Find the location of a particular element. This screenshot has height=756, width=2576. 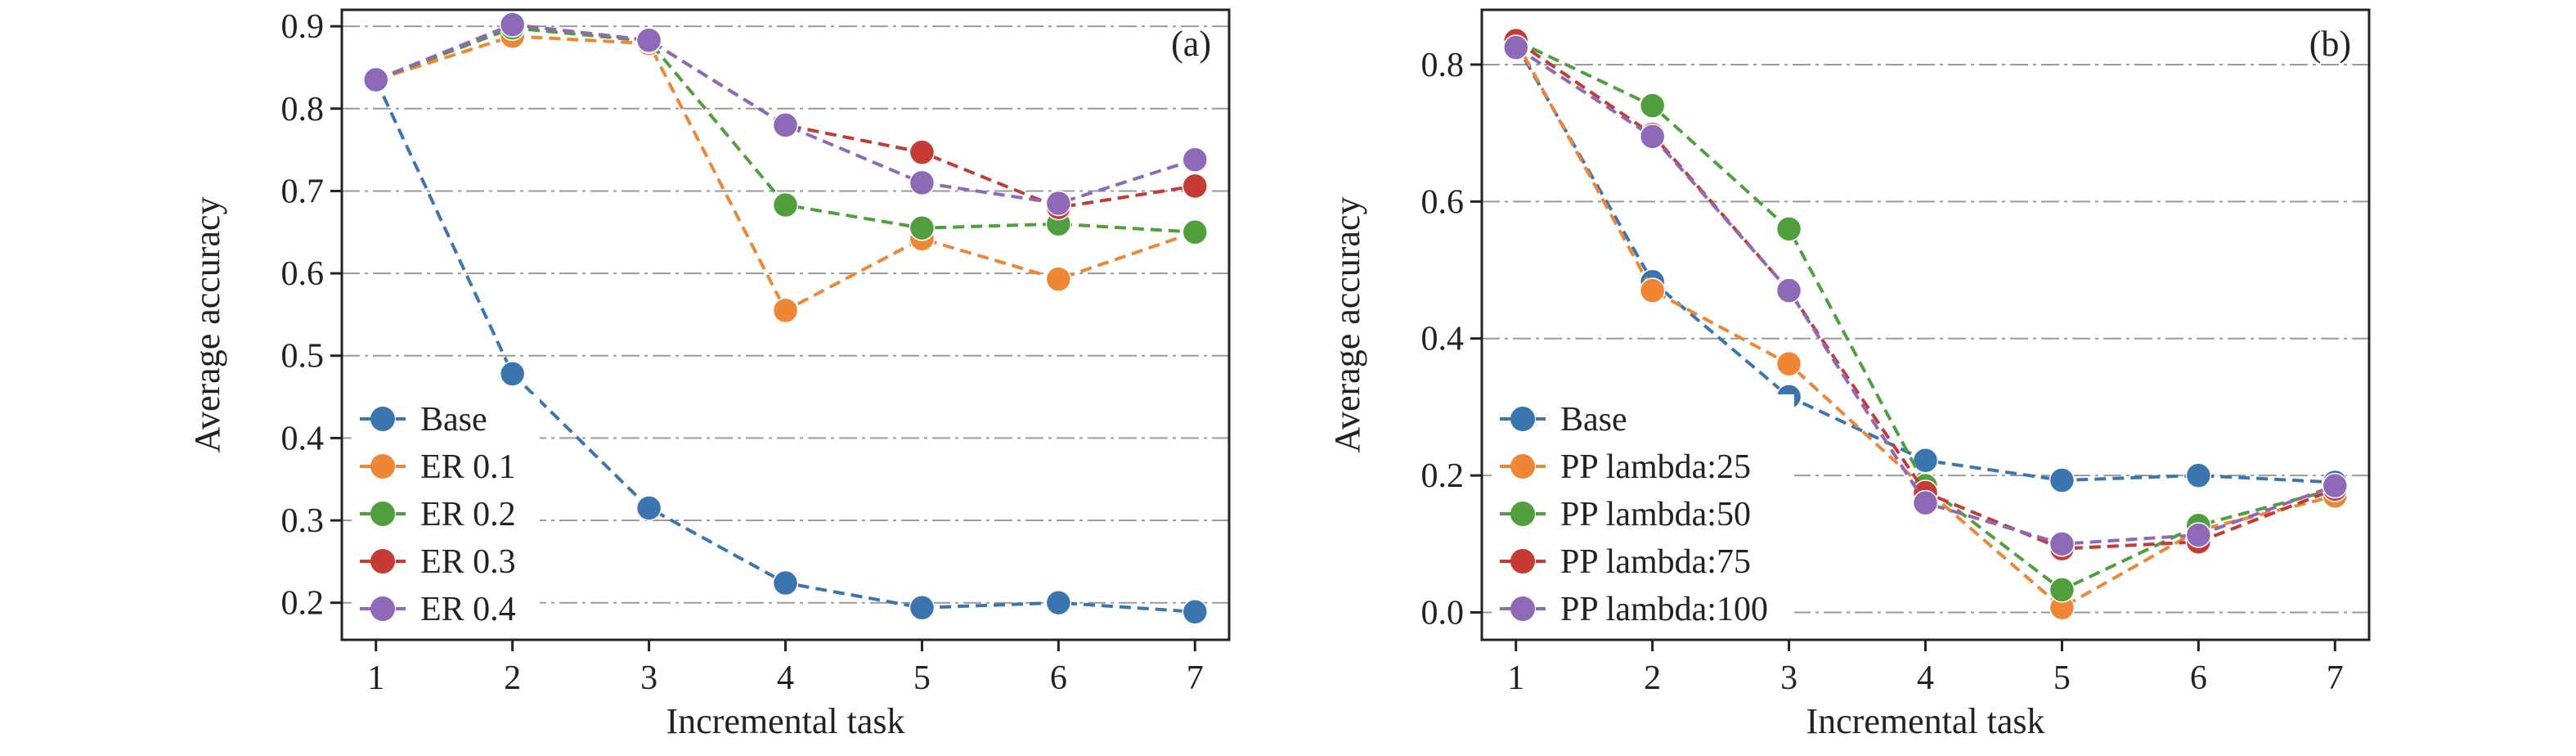

panel-label-b: (b) is located at coordinates (2330, 44).